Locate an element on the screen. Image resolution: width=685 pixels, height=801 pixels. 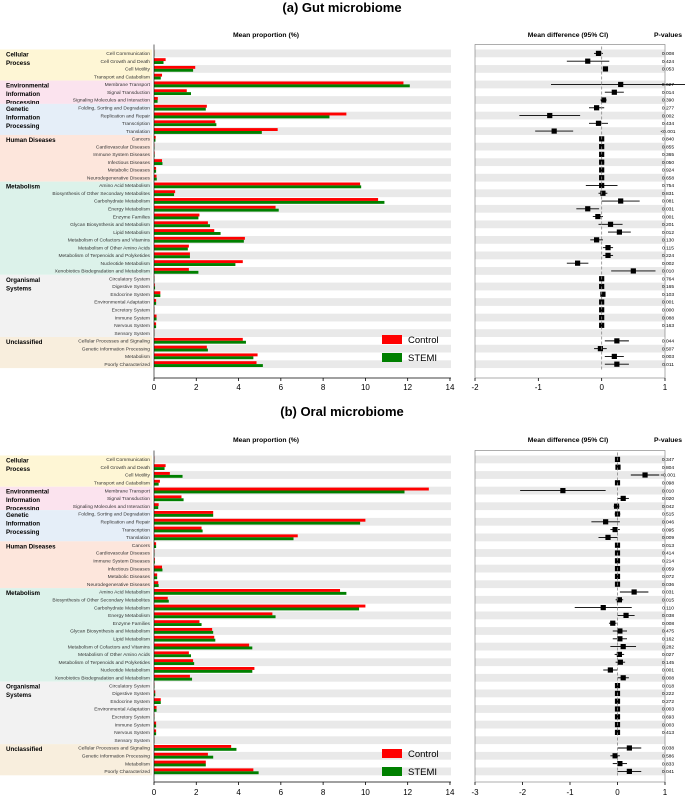
category-label: Metabolism of Terpenoids and Polyketides is located at coordinates (104, 256).